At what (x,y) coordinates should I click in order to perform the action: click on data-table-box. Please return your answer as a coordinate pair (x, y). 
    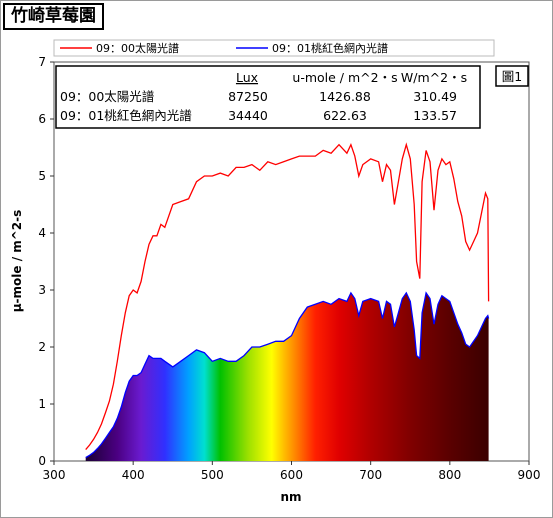
    Looking at the image, I should click on (268, 97).